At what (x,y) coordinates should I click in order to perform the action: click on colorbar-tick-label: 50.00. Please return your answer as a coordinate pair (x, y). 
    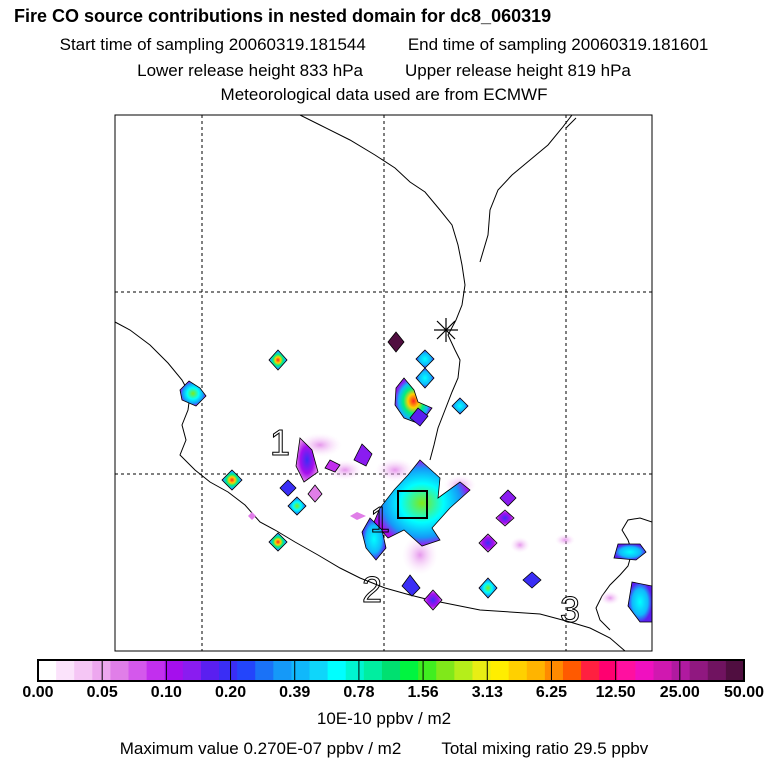
    Looking at the image, I should click on (744, 692).